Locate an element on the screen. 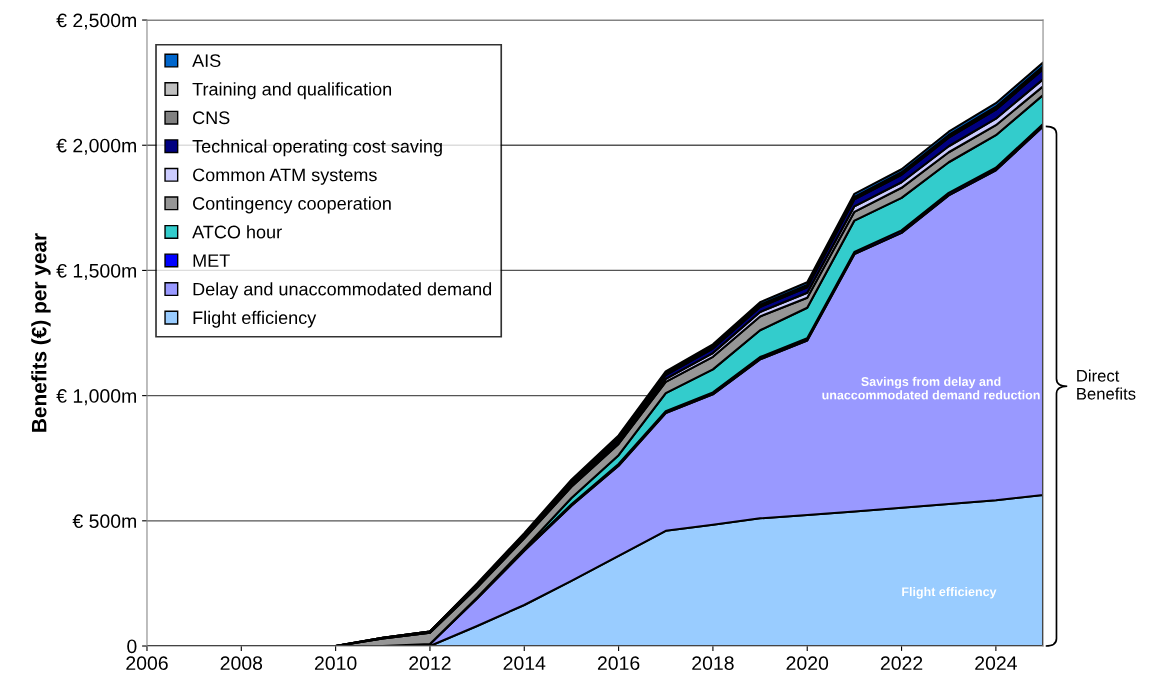 This screenshot has height=691, width=1151. y-tick-label: 0 is located at coordinates (132, 646).